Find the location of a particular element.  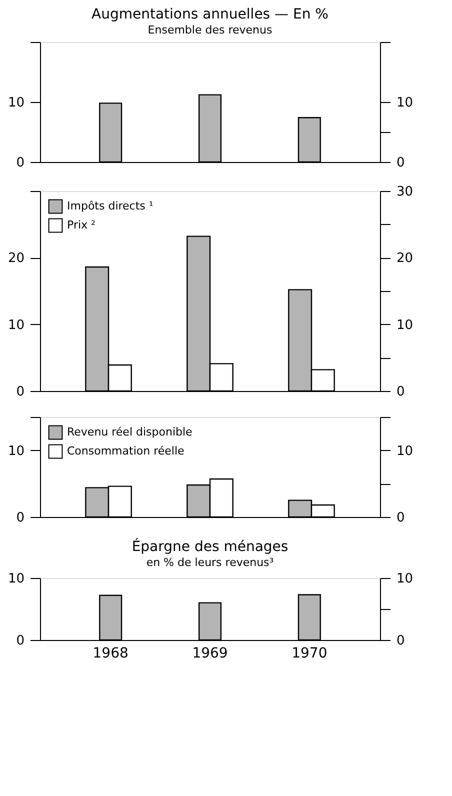

x-tick-label: 1970 is located at coordinates (310, 654).